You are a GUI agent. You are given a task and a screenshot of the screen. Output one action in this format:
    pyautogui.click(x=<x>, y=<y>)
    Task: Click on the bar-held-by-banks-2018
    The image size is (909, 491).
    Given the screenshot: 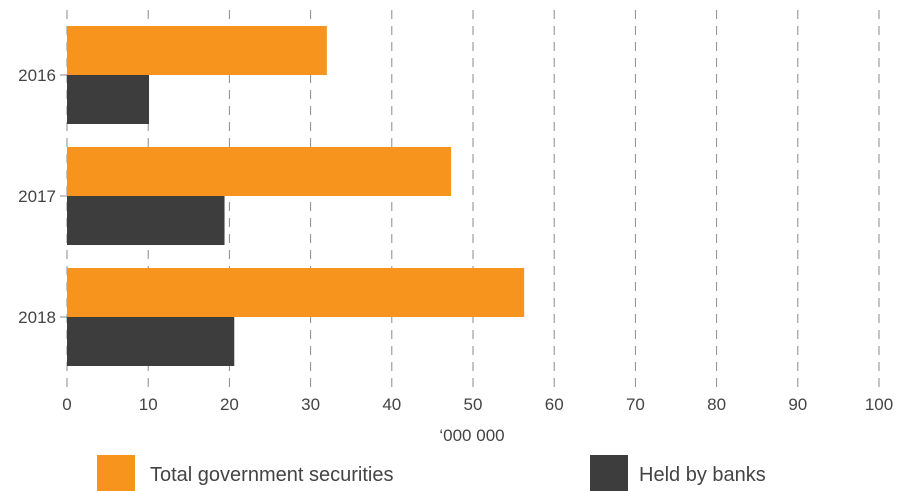 What is the action you would take?
    pyautogui.click(x=151, y=341)
    